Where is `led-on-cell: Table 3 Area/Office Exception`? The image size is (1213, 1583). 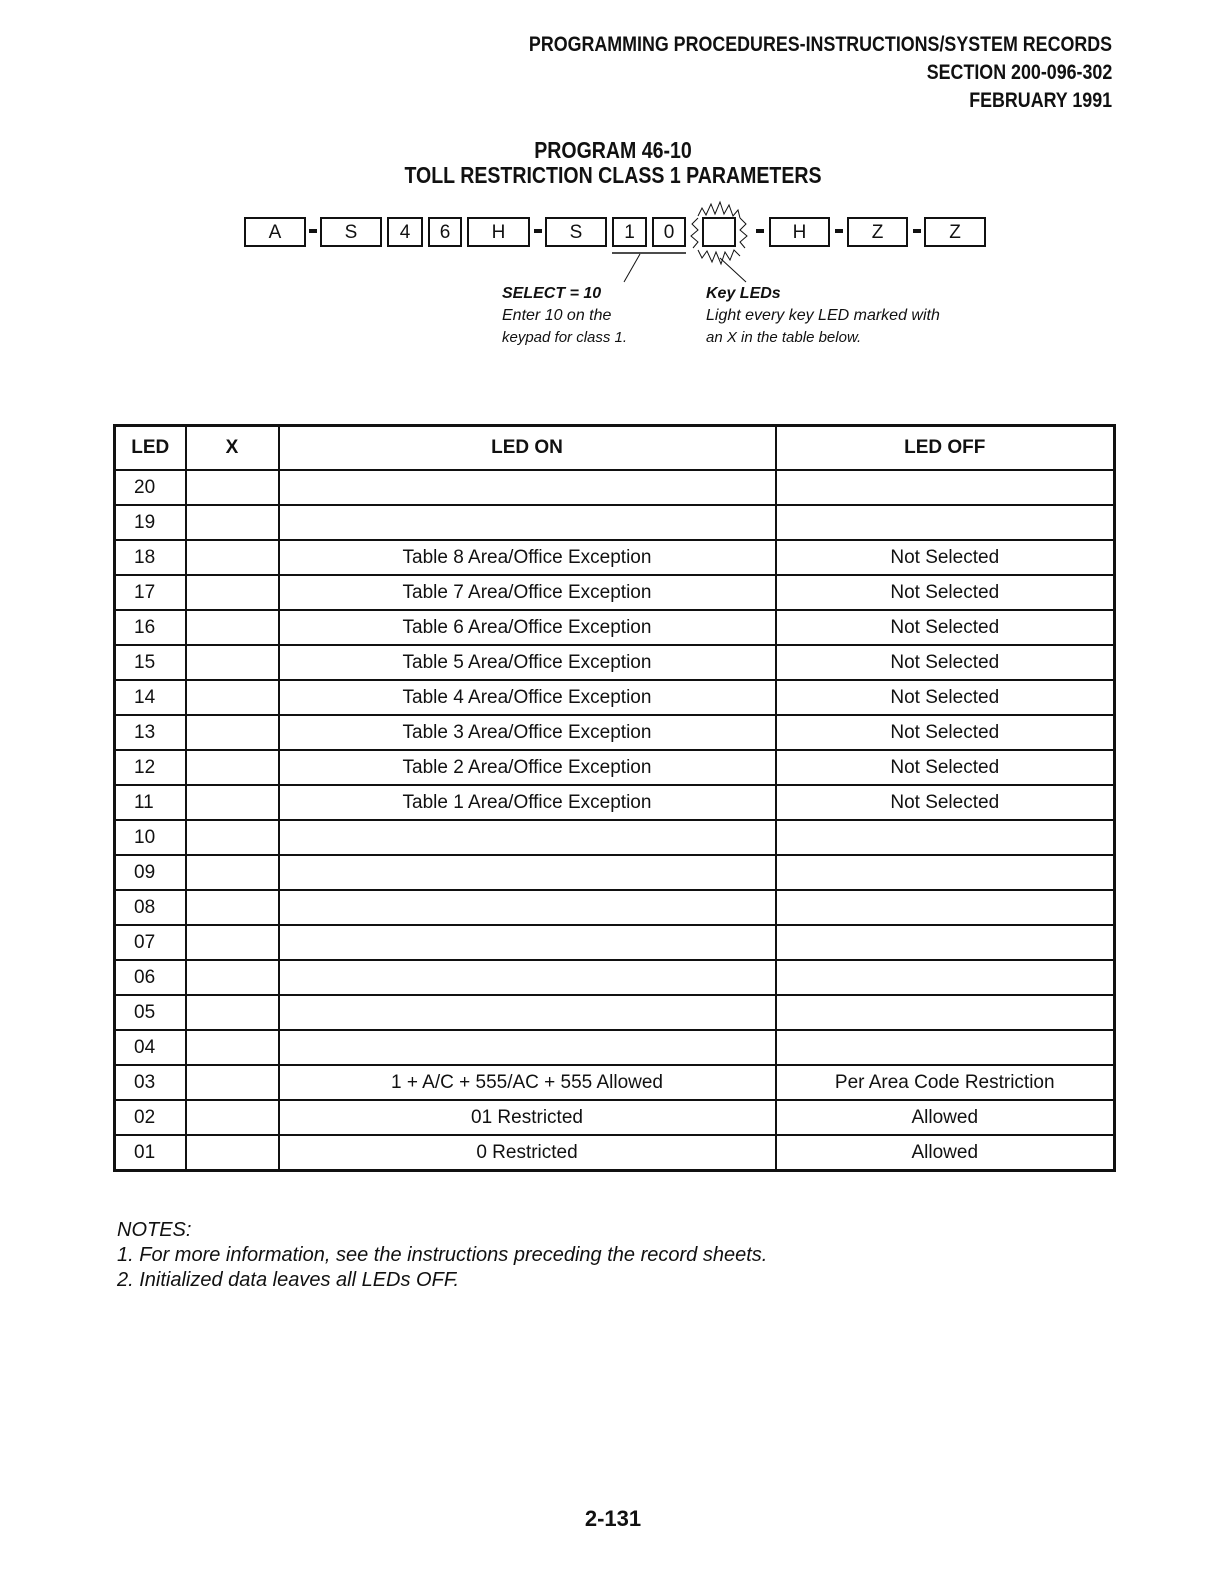 led-on-cell: Table 3 Area/Office Exception is located at coordinates (527, 732).